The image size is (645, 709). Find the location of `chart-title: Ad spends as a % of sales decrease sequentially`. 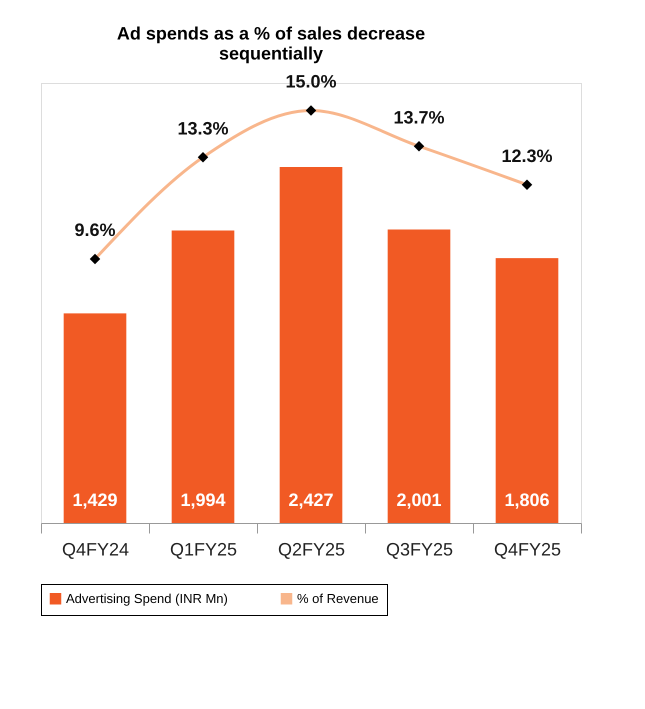

chart-title: Ad spends as a % of sales decrease sequentially is located at coordinates (271, 44).